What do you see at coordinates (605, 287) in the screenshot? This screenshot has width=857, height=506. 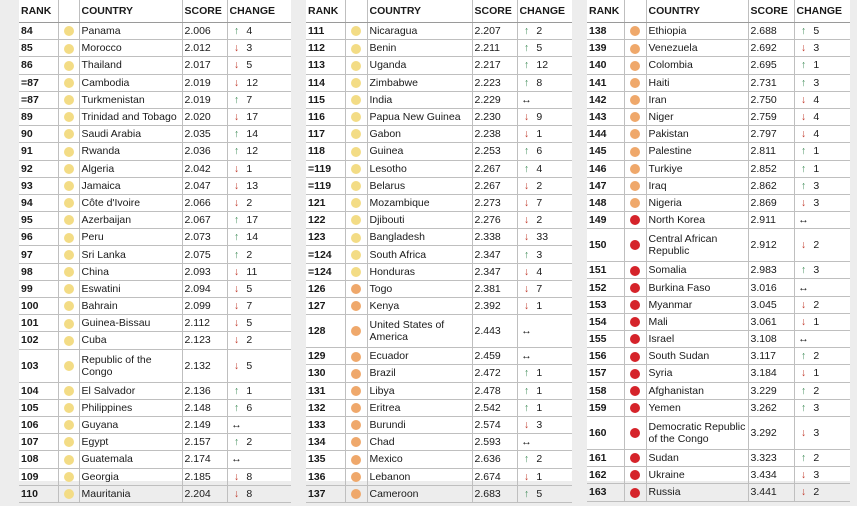 I see `rank-cell: 152` at bounding box center [605, 287].